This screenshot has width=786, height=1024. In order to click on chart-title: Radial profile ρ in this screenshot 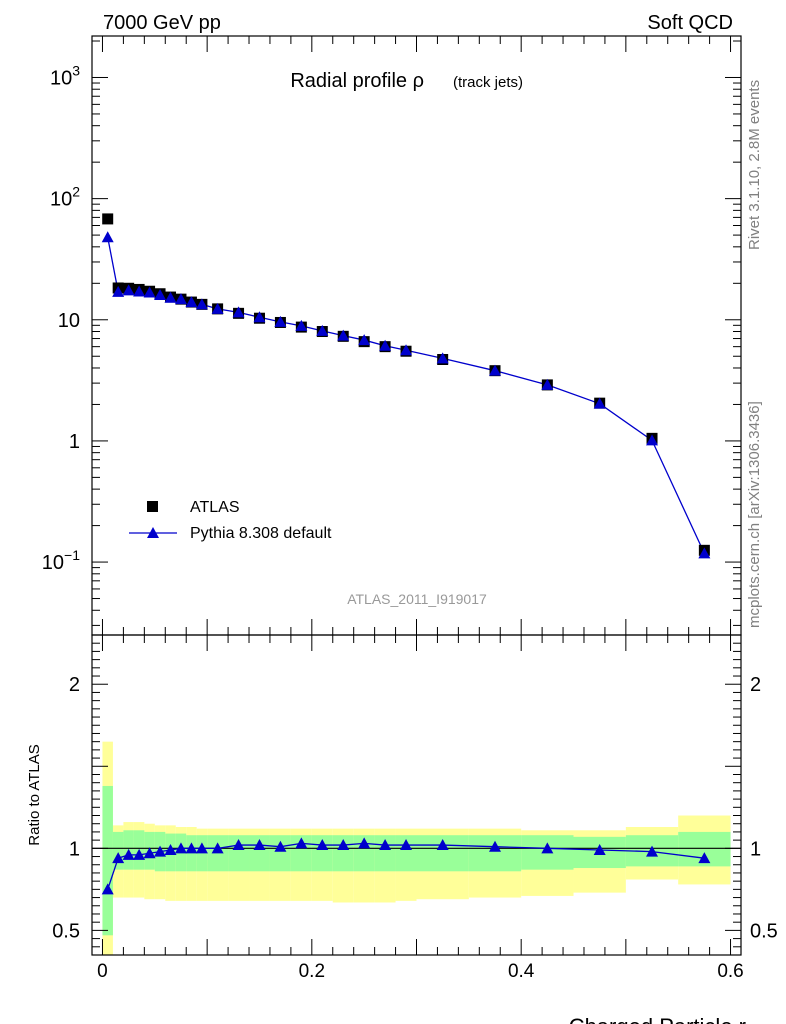, I will do `click(357, 81)`.